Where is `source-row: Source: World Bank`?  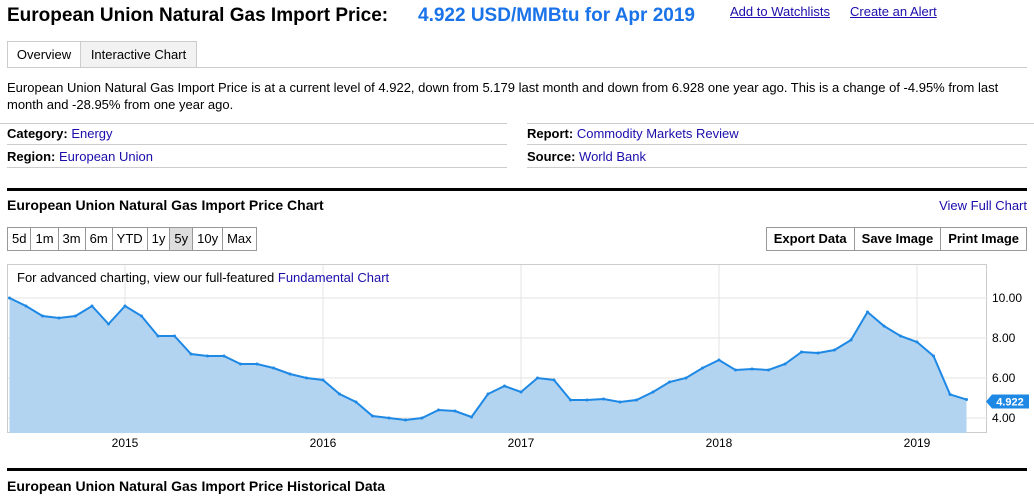
source-row: Source: World Bank is located at coordinates (777, 157).